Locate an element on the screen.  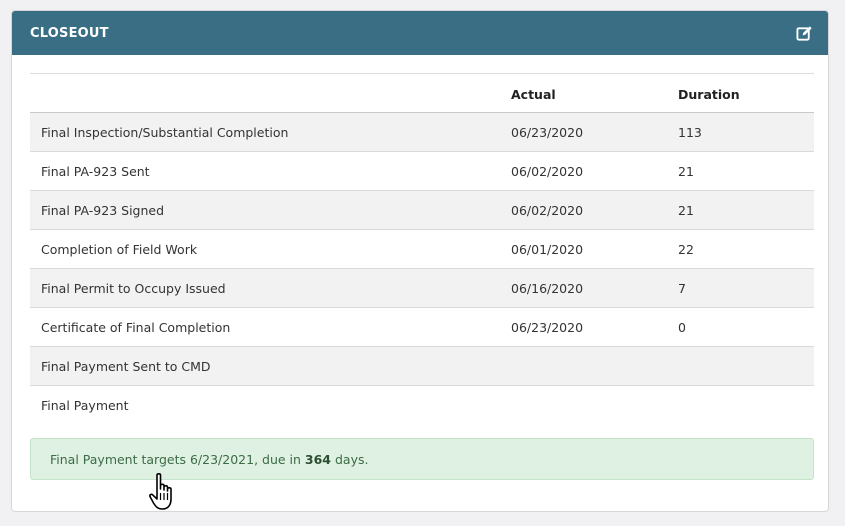
duration-cell: 22 is located at coordinates (686, 249).